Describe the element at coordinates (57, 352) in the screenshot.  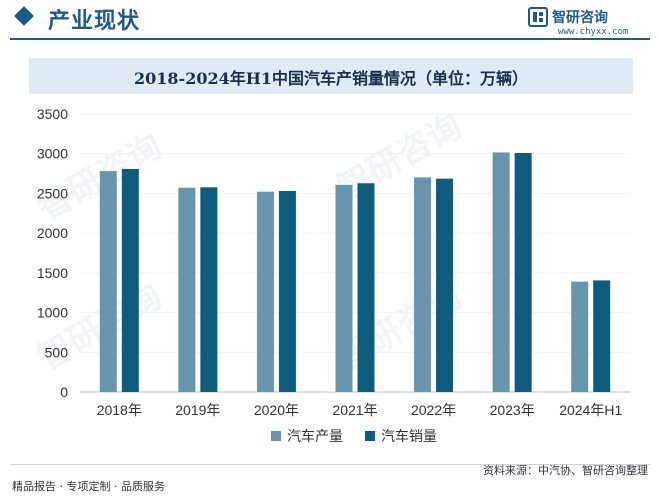
I see `y-tick-label: 500` at that location.